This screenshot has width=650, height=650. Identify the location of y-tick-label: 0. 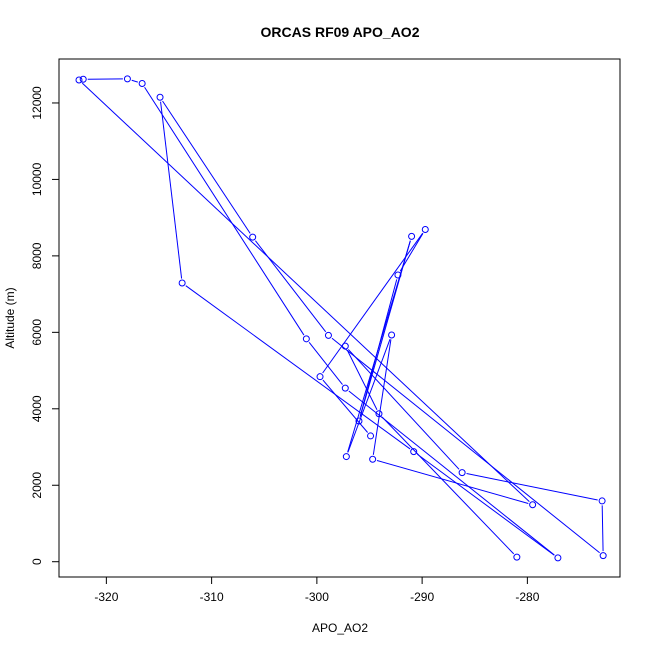
(37, 561).